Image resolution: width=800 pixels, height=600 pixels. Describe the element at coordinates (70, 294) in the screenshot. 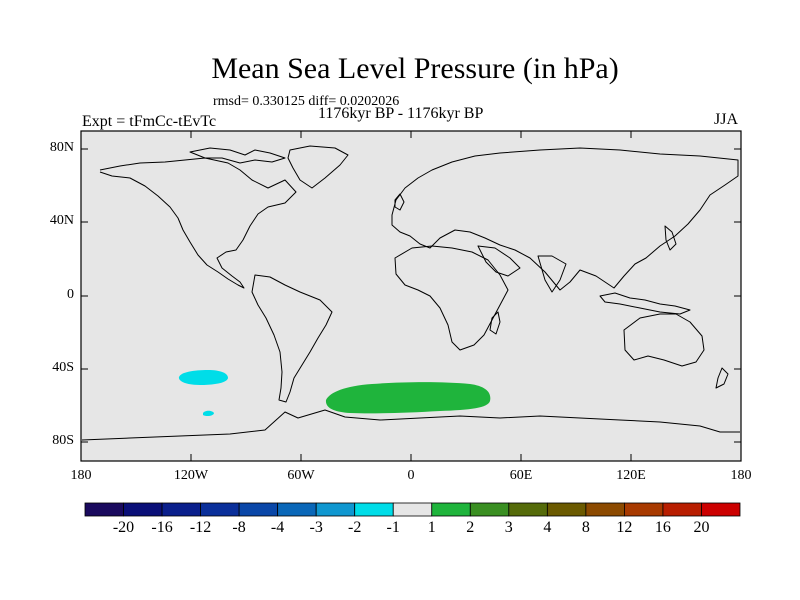

I see `lat-label-0: 0` at that location.